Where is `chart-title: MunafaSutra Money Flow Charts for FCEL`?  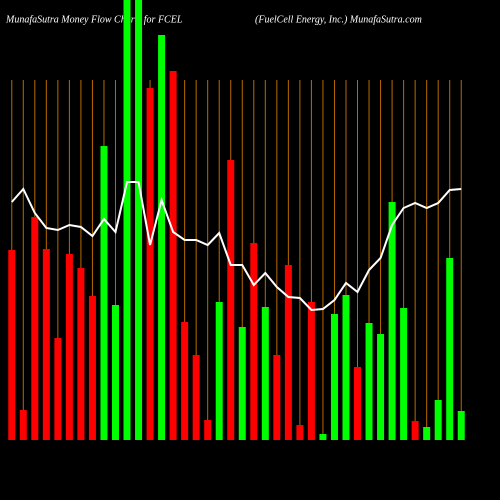
chart-title: MunafaSutra Money Flow Charts for FCEL is located at coordinates (94, 19).